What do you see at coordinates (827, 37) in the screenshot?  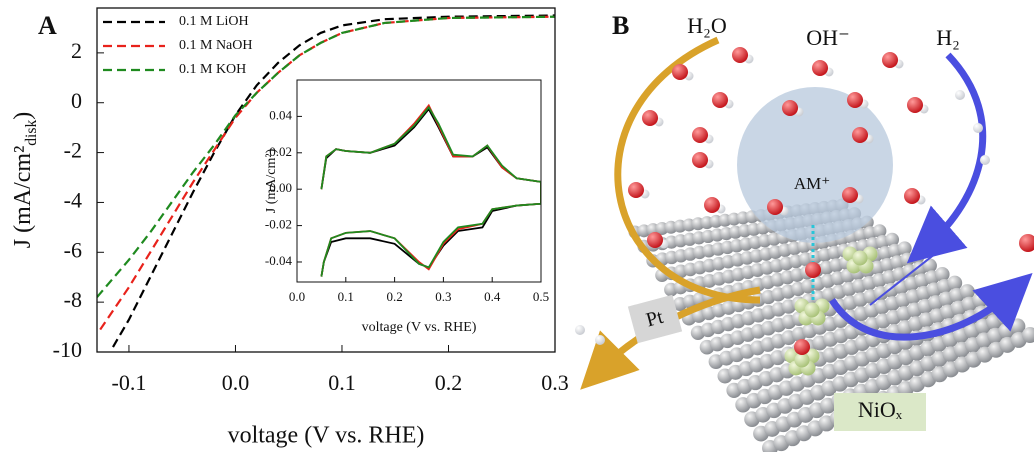 I see `oh-label: OH⁻` at bounding box center [827, 37].